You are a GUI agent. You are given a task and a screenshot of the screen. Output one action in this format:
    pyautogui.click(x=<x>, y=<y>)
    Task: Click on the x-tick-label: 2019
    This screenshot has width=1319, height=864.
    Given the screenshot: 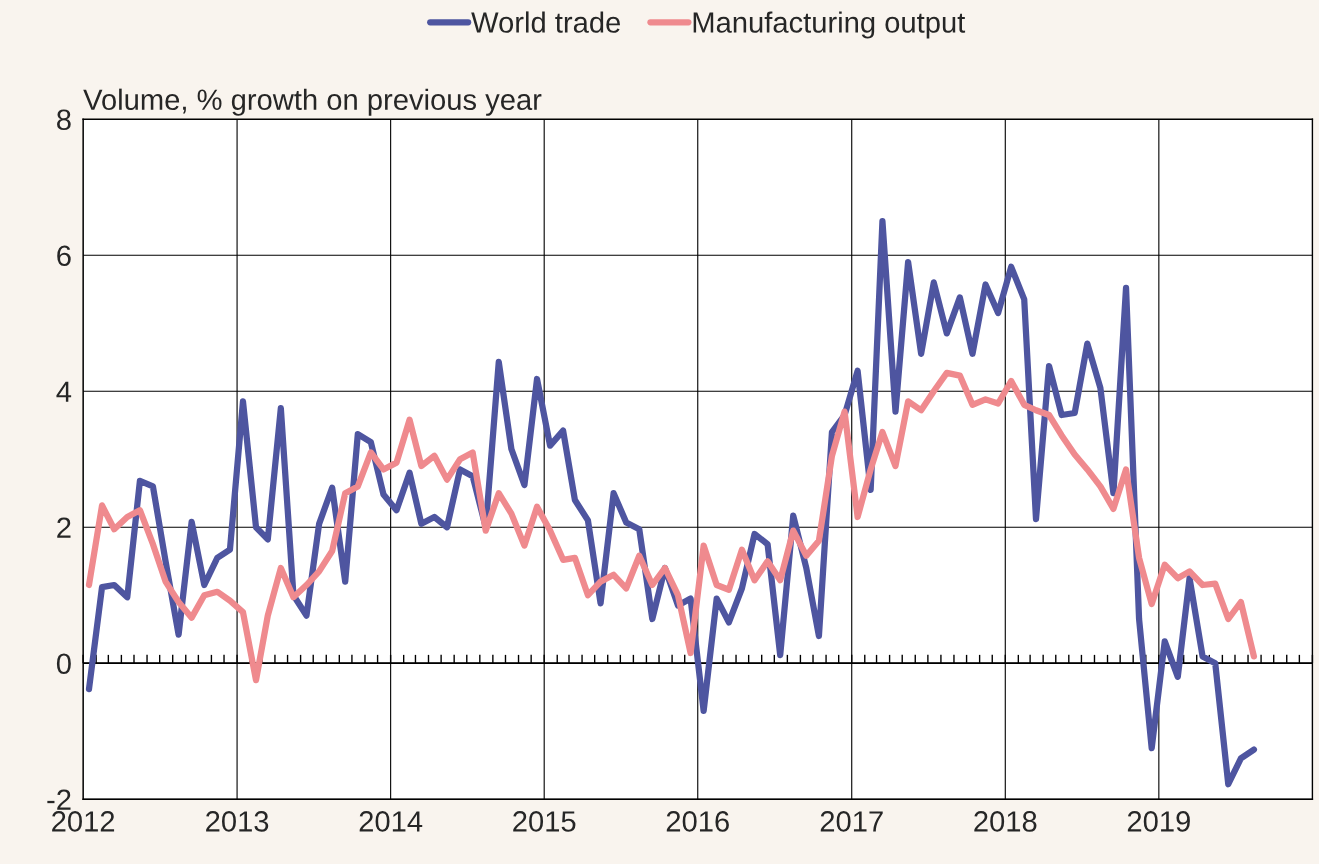 What is the action you would take?
    pyautogui.click(x=1158, y=821)
    